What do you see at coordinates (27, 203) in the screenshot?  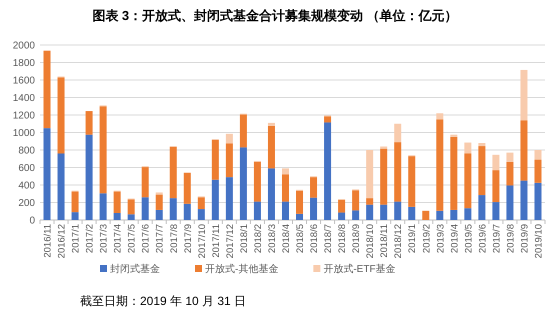 I see `y-tick-label: 200` at bounding box center [27, 203].